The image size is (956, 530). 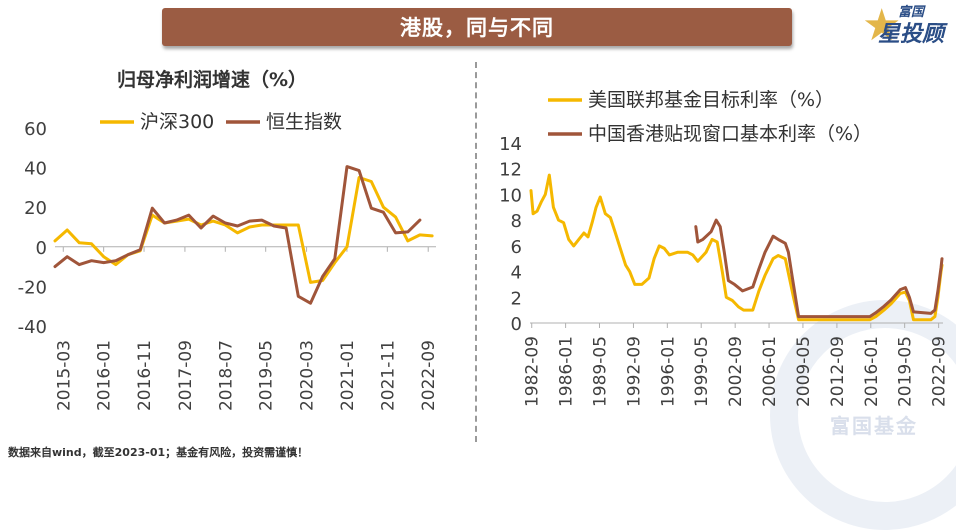 What do you see at coordinates (668, 371) in the screenshot?
I see `x-tick-label: 1996-01` at bounding box center [668, 371].